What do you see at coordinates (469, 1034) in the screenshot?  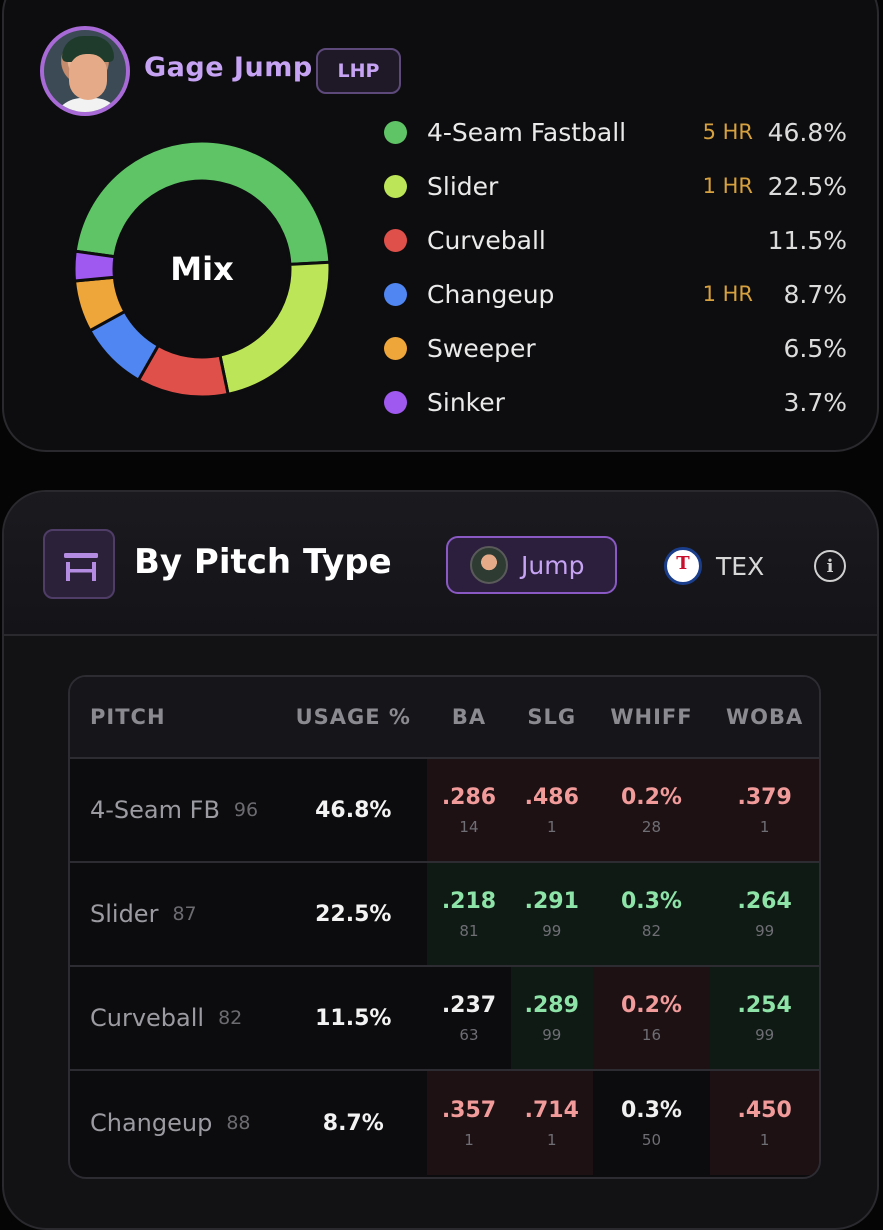 I see `ba-percentile: 63` at bounding box center [469, 1034].